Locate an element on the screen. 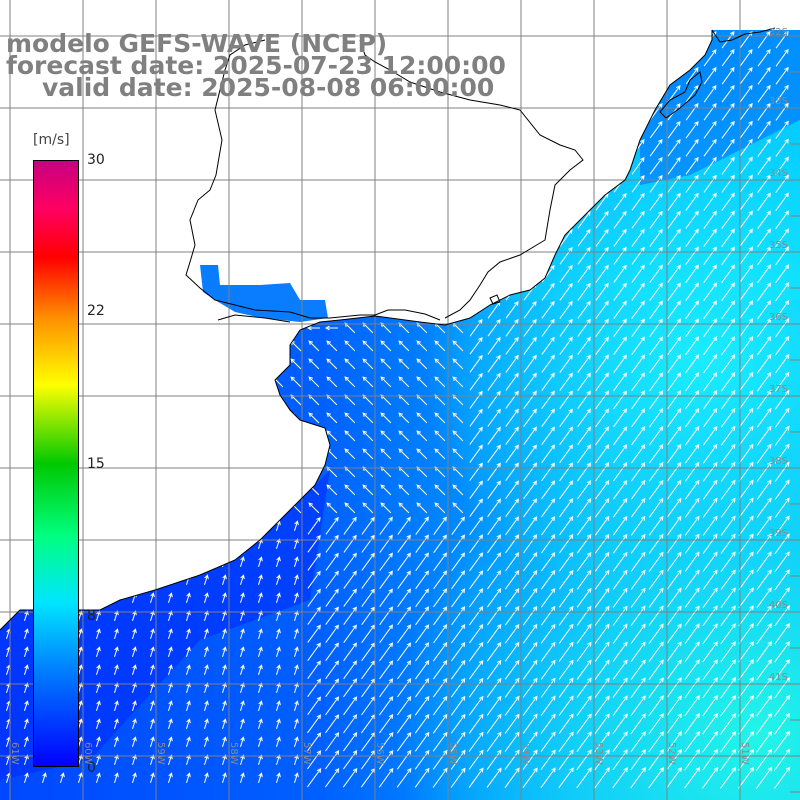 This screenshot has height=800, width=800. lon-label-56w: 56W is located at coordinates (379, 753).